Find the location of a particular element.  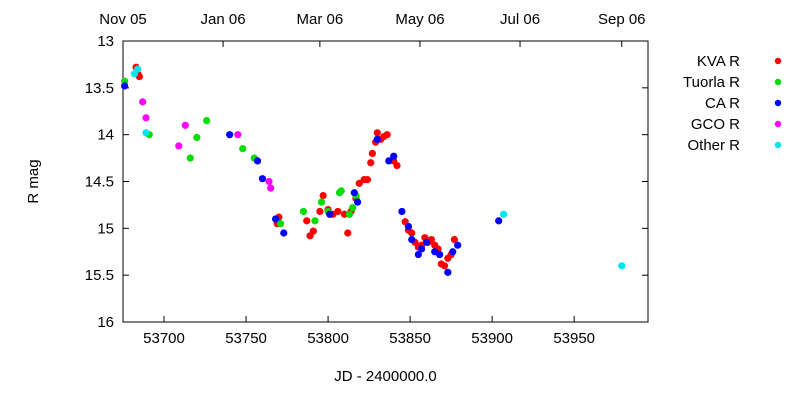

top-tick-label: May 06 is located at coordinates (419, 19).